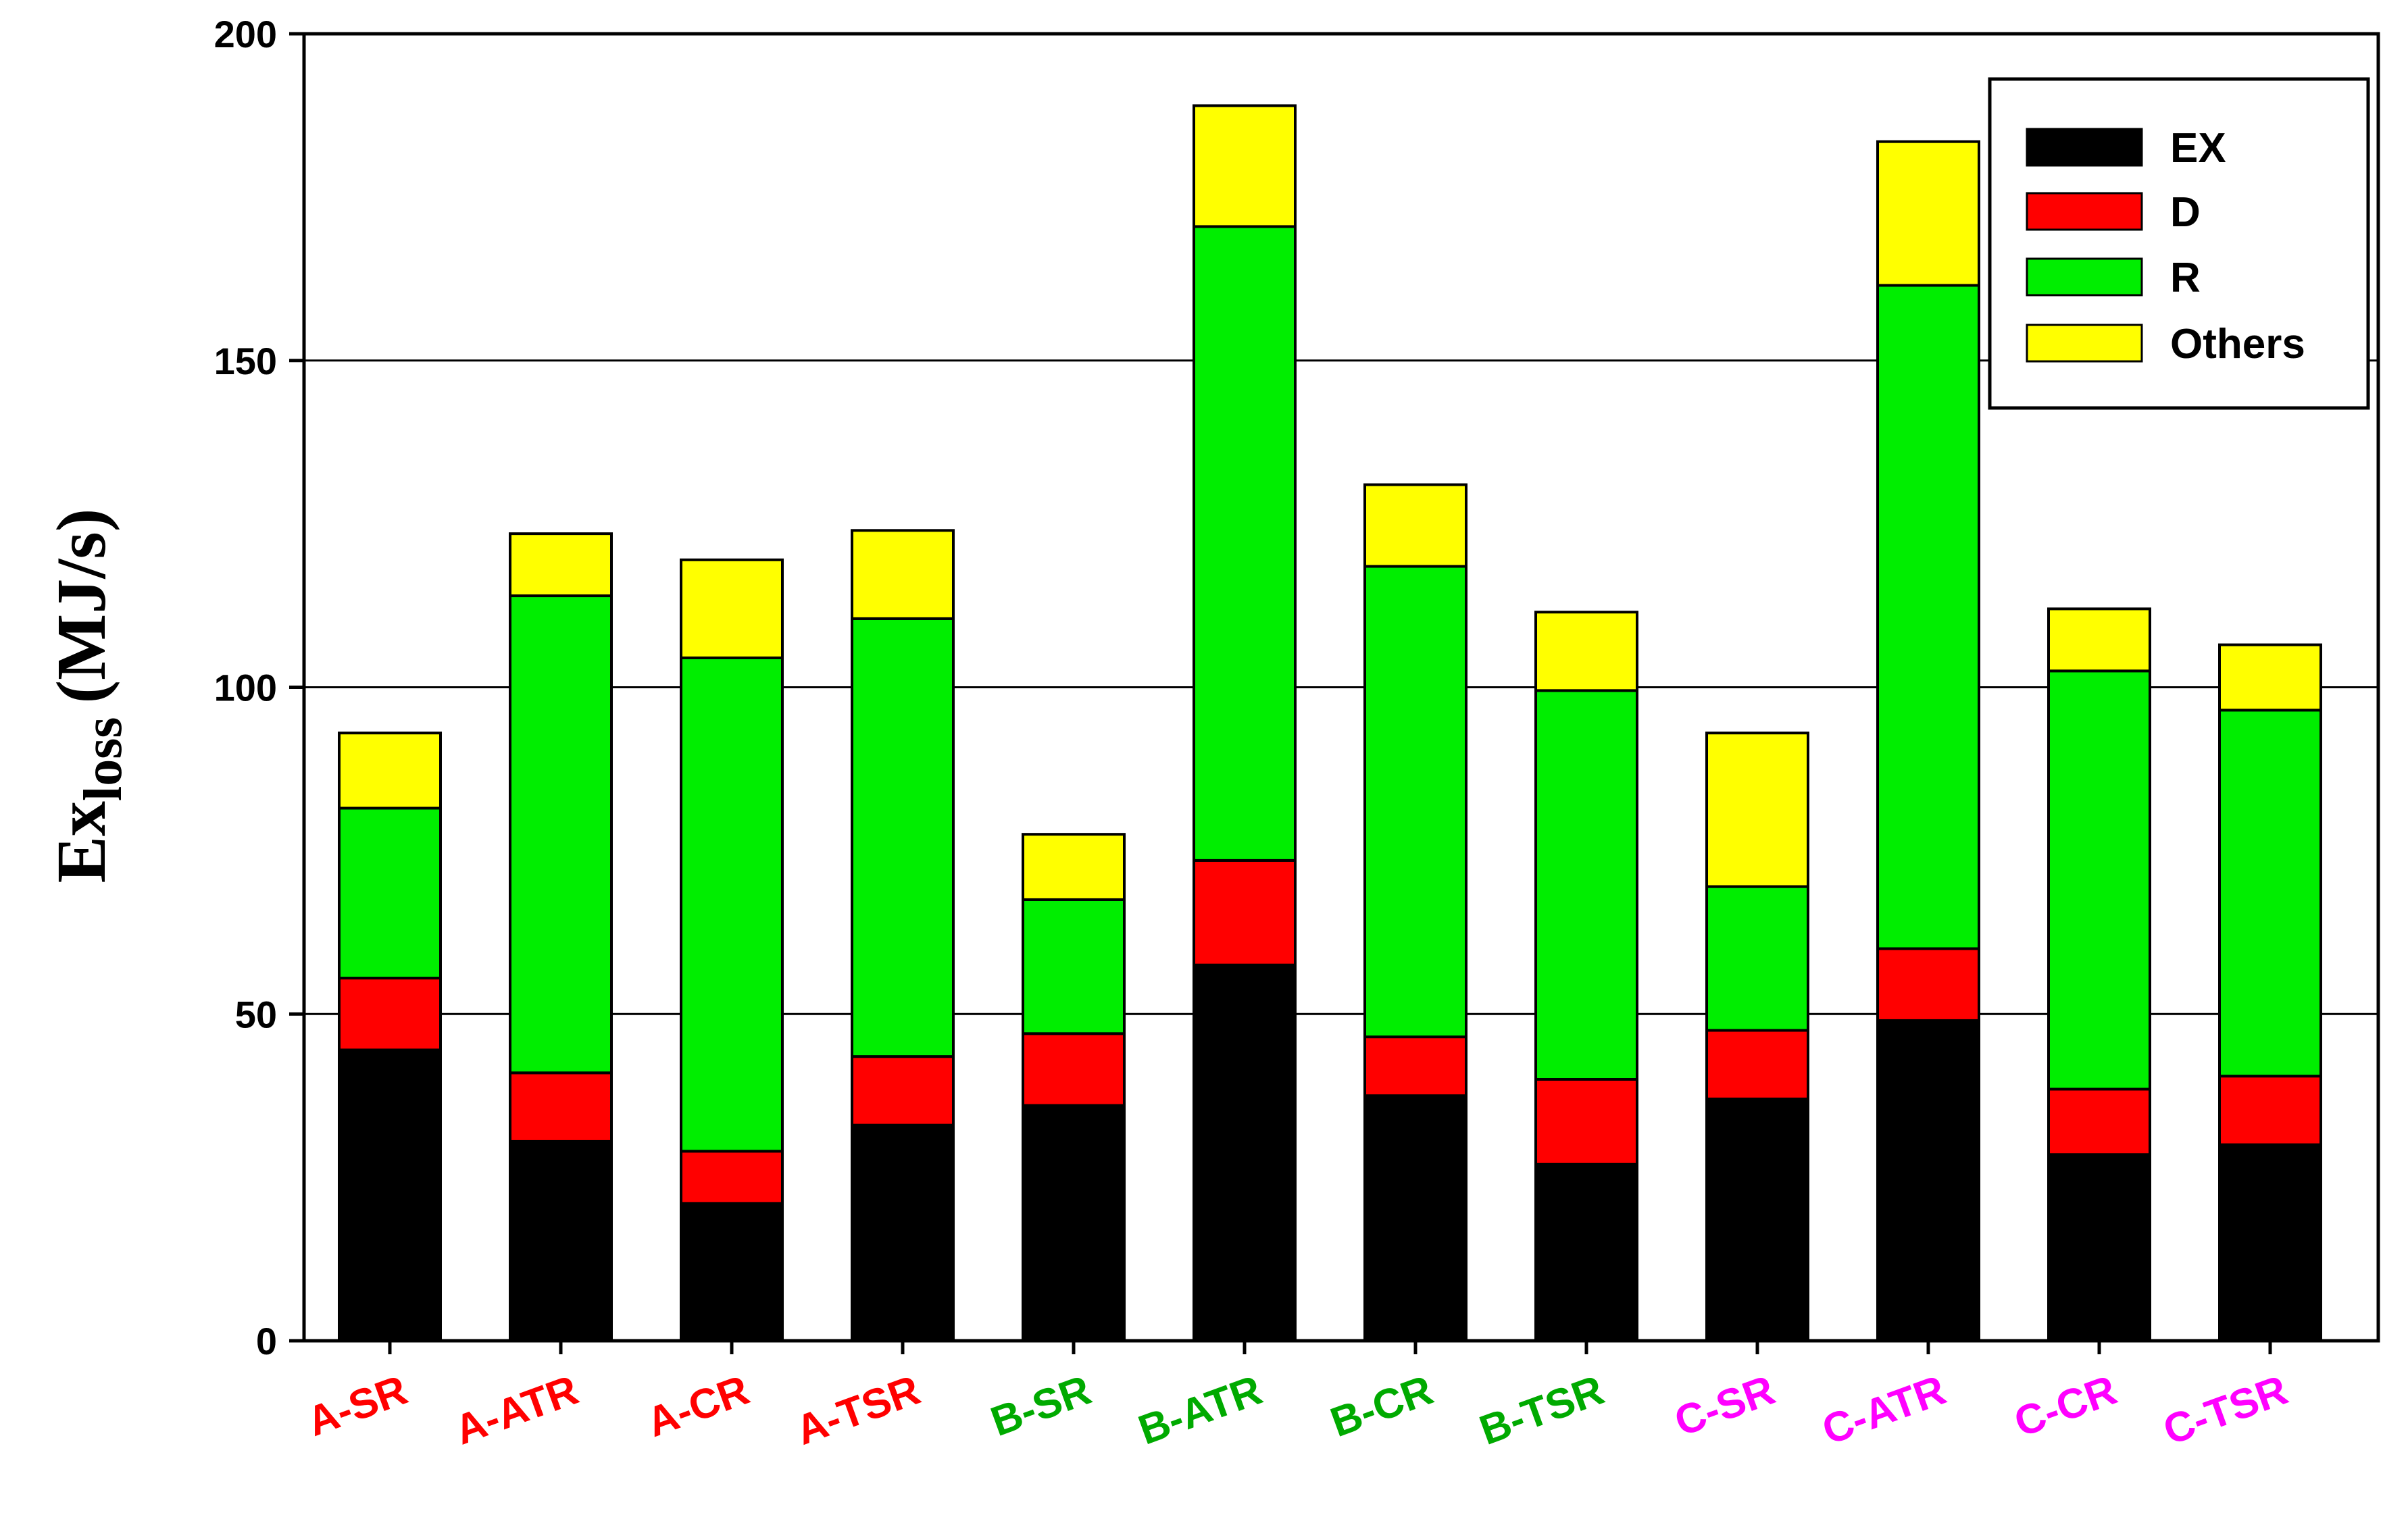 This screenshot has height=1513, width=2408. What do you see at coordinates (1928, 1181) in the screenshot?
I see `bar-C-ATR-EX` at bounding box center [1928, 1181].